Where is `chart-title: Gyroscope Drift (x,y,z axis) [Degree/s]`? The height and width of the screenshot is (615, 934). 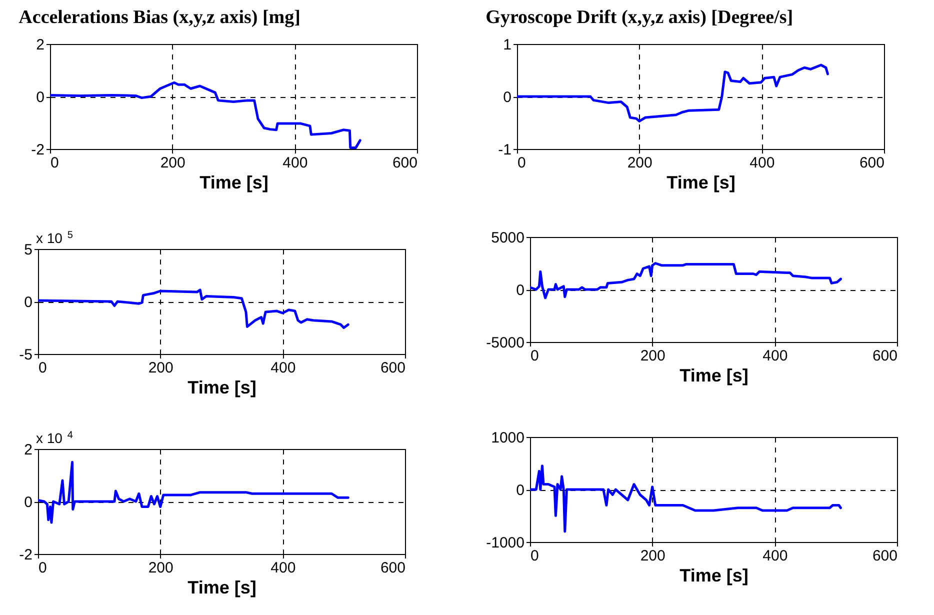
chart-title: Gyroscope Drift (x,y,z axis) [Degree/s] is located at coordinates (640, 17).